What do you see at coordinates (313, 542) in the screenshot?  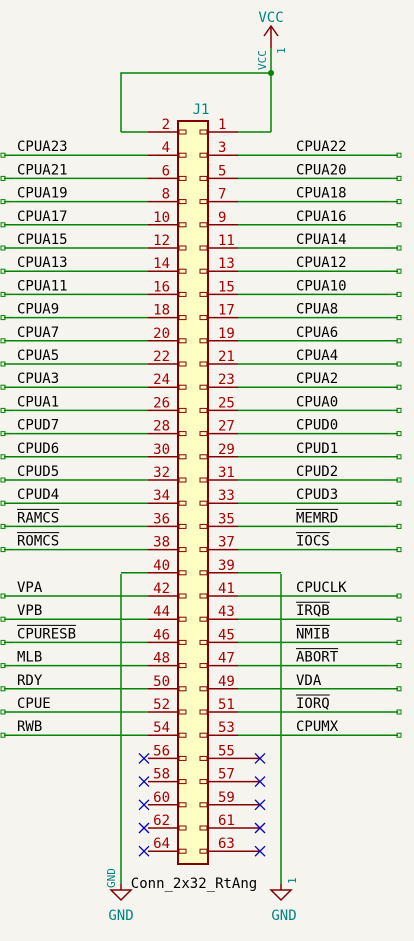 I see `net-label-iocs: IOCS` at bounding box center [313, 542].